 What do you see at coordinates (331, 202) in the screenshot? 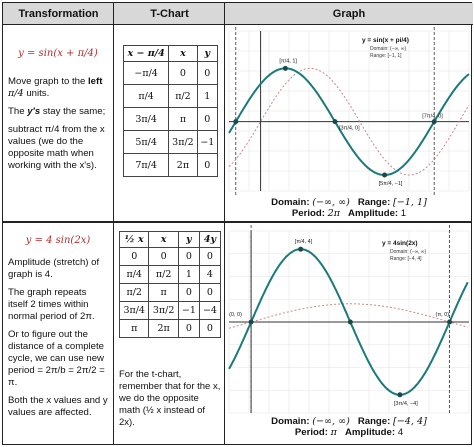
I see `row1-domain-value: (−∞, ∞)` at bounding box center [331, 202].